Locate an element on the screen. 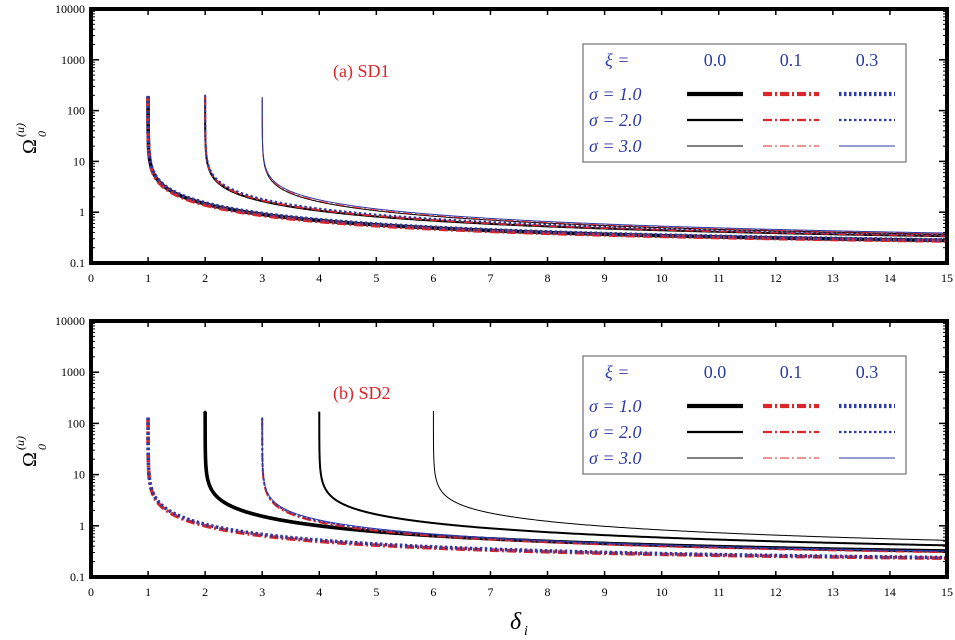 The height and width of the screenshot is (640, 955). panel-title: (b) SD2 is located at coordinates (362, 393).